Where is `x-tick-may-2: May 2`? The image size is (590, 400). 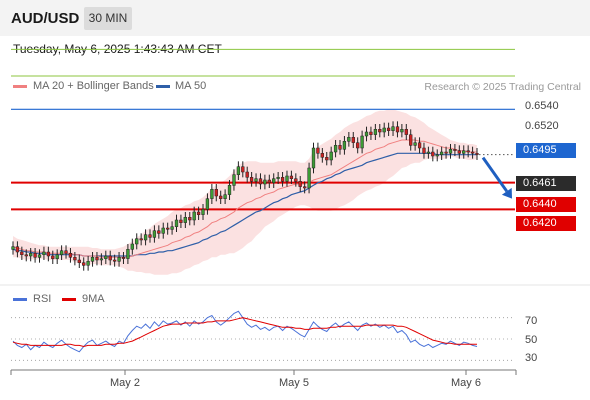
x-tick-may-2: May 2 is located at coordinates (125, 383).